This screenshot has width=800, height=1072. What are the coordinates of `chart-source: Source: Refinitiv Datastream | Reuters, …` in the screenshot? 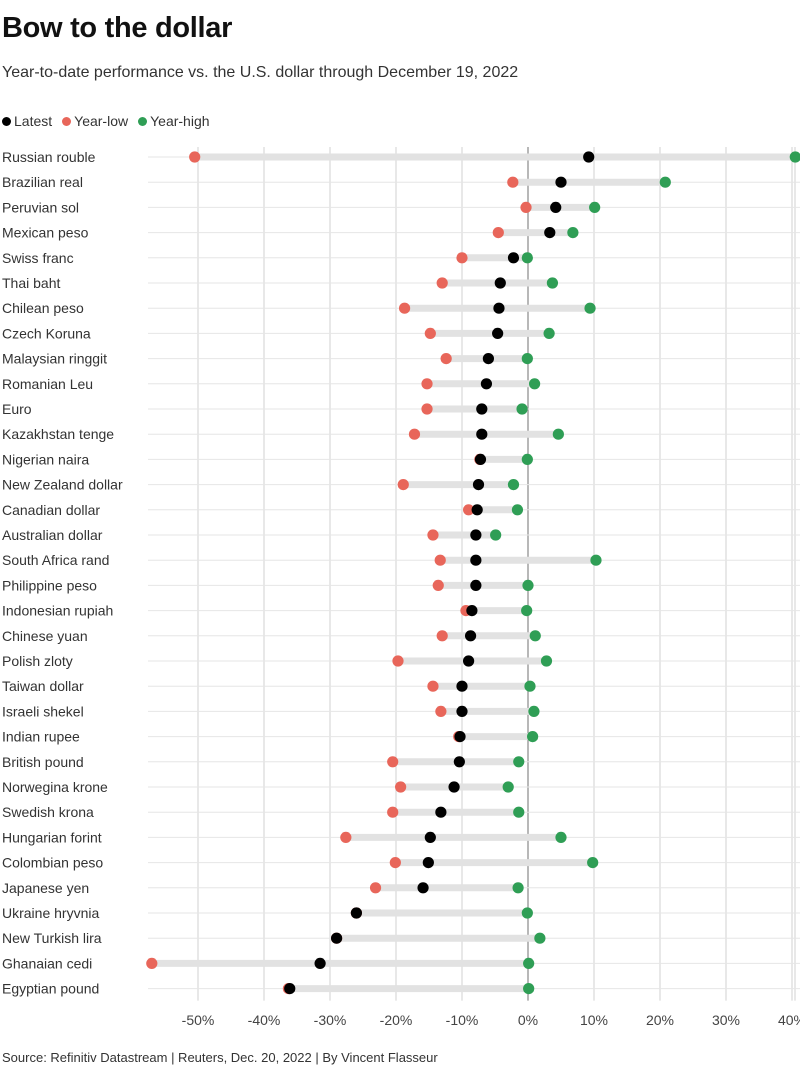 It's located at (220, 1057).